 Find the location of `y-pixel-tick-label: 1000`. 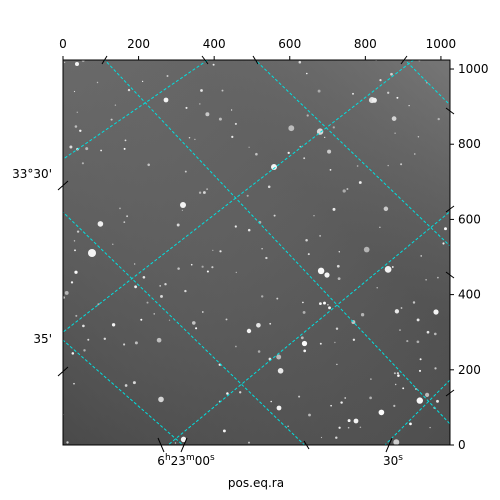

y-pixel-tick-label: 1000 is located at coordinates (473, 69).